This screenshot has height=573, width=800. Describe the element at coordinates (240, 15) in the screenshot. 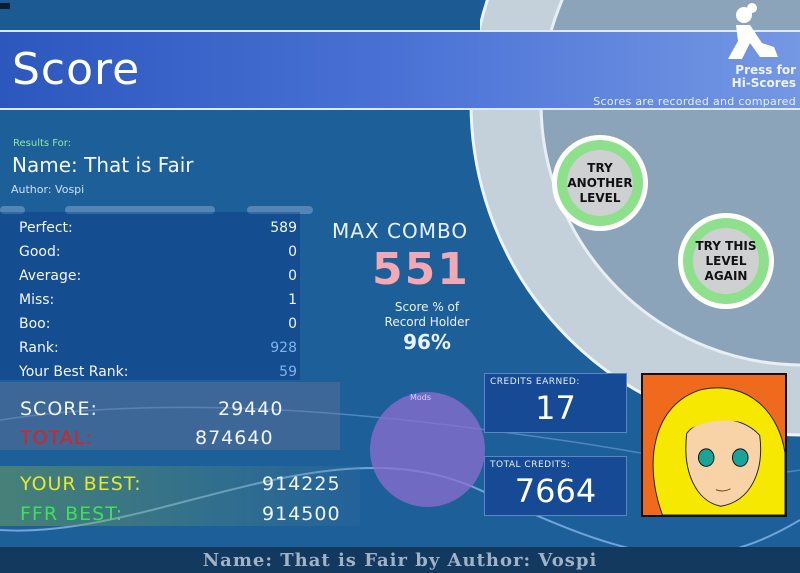

I see `top-band` at that location.